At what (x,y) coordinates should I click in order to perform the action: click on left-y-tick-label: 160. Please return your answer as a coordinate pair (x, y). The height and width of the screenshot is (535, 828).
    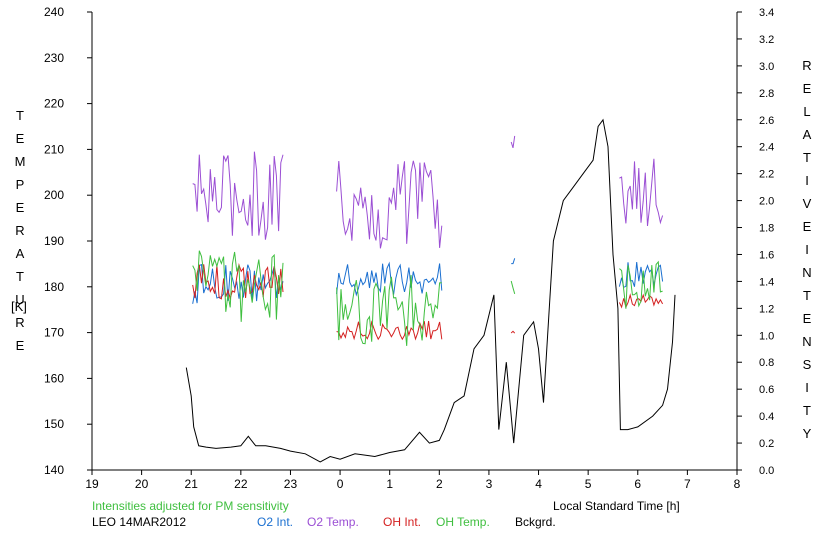
    Looking at the image, I should click on (54, 378).